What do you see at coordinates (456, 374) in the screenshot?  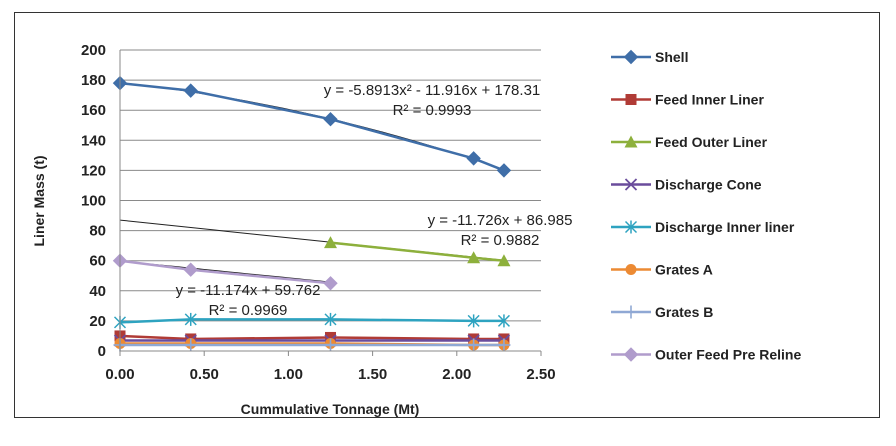 I see `x-tick-label: 2.00` at bounding box center [456, 374].